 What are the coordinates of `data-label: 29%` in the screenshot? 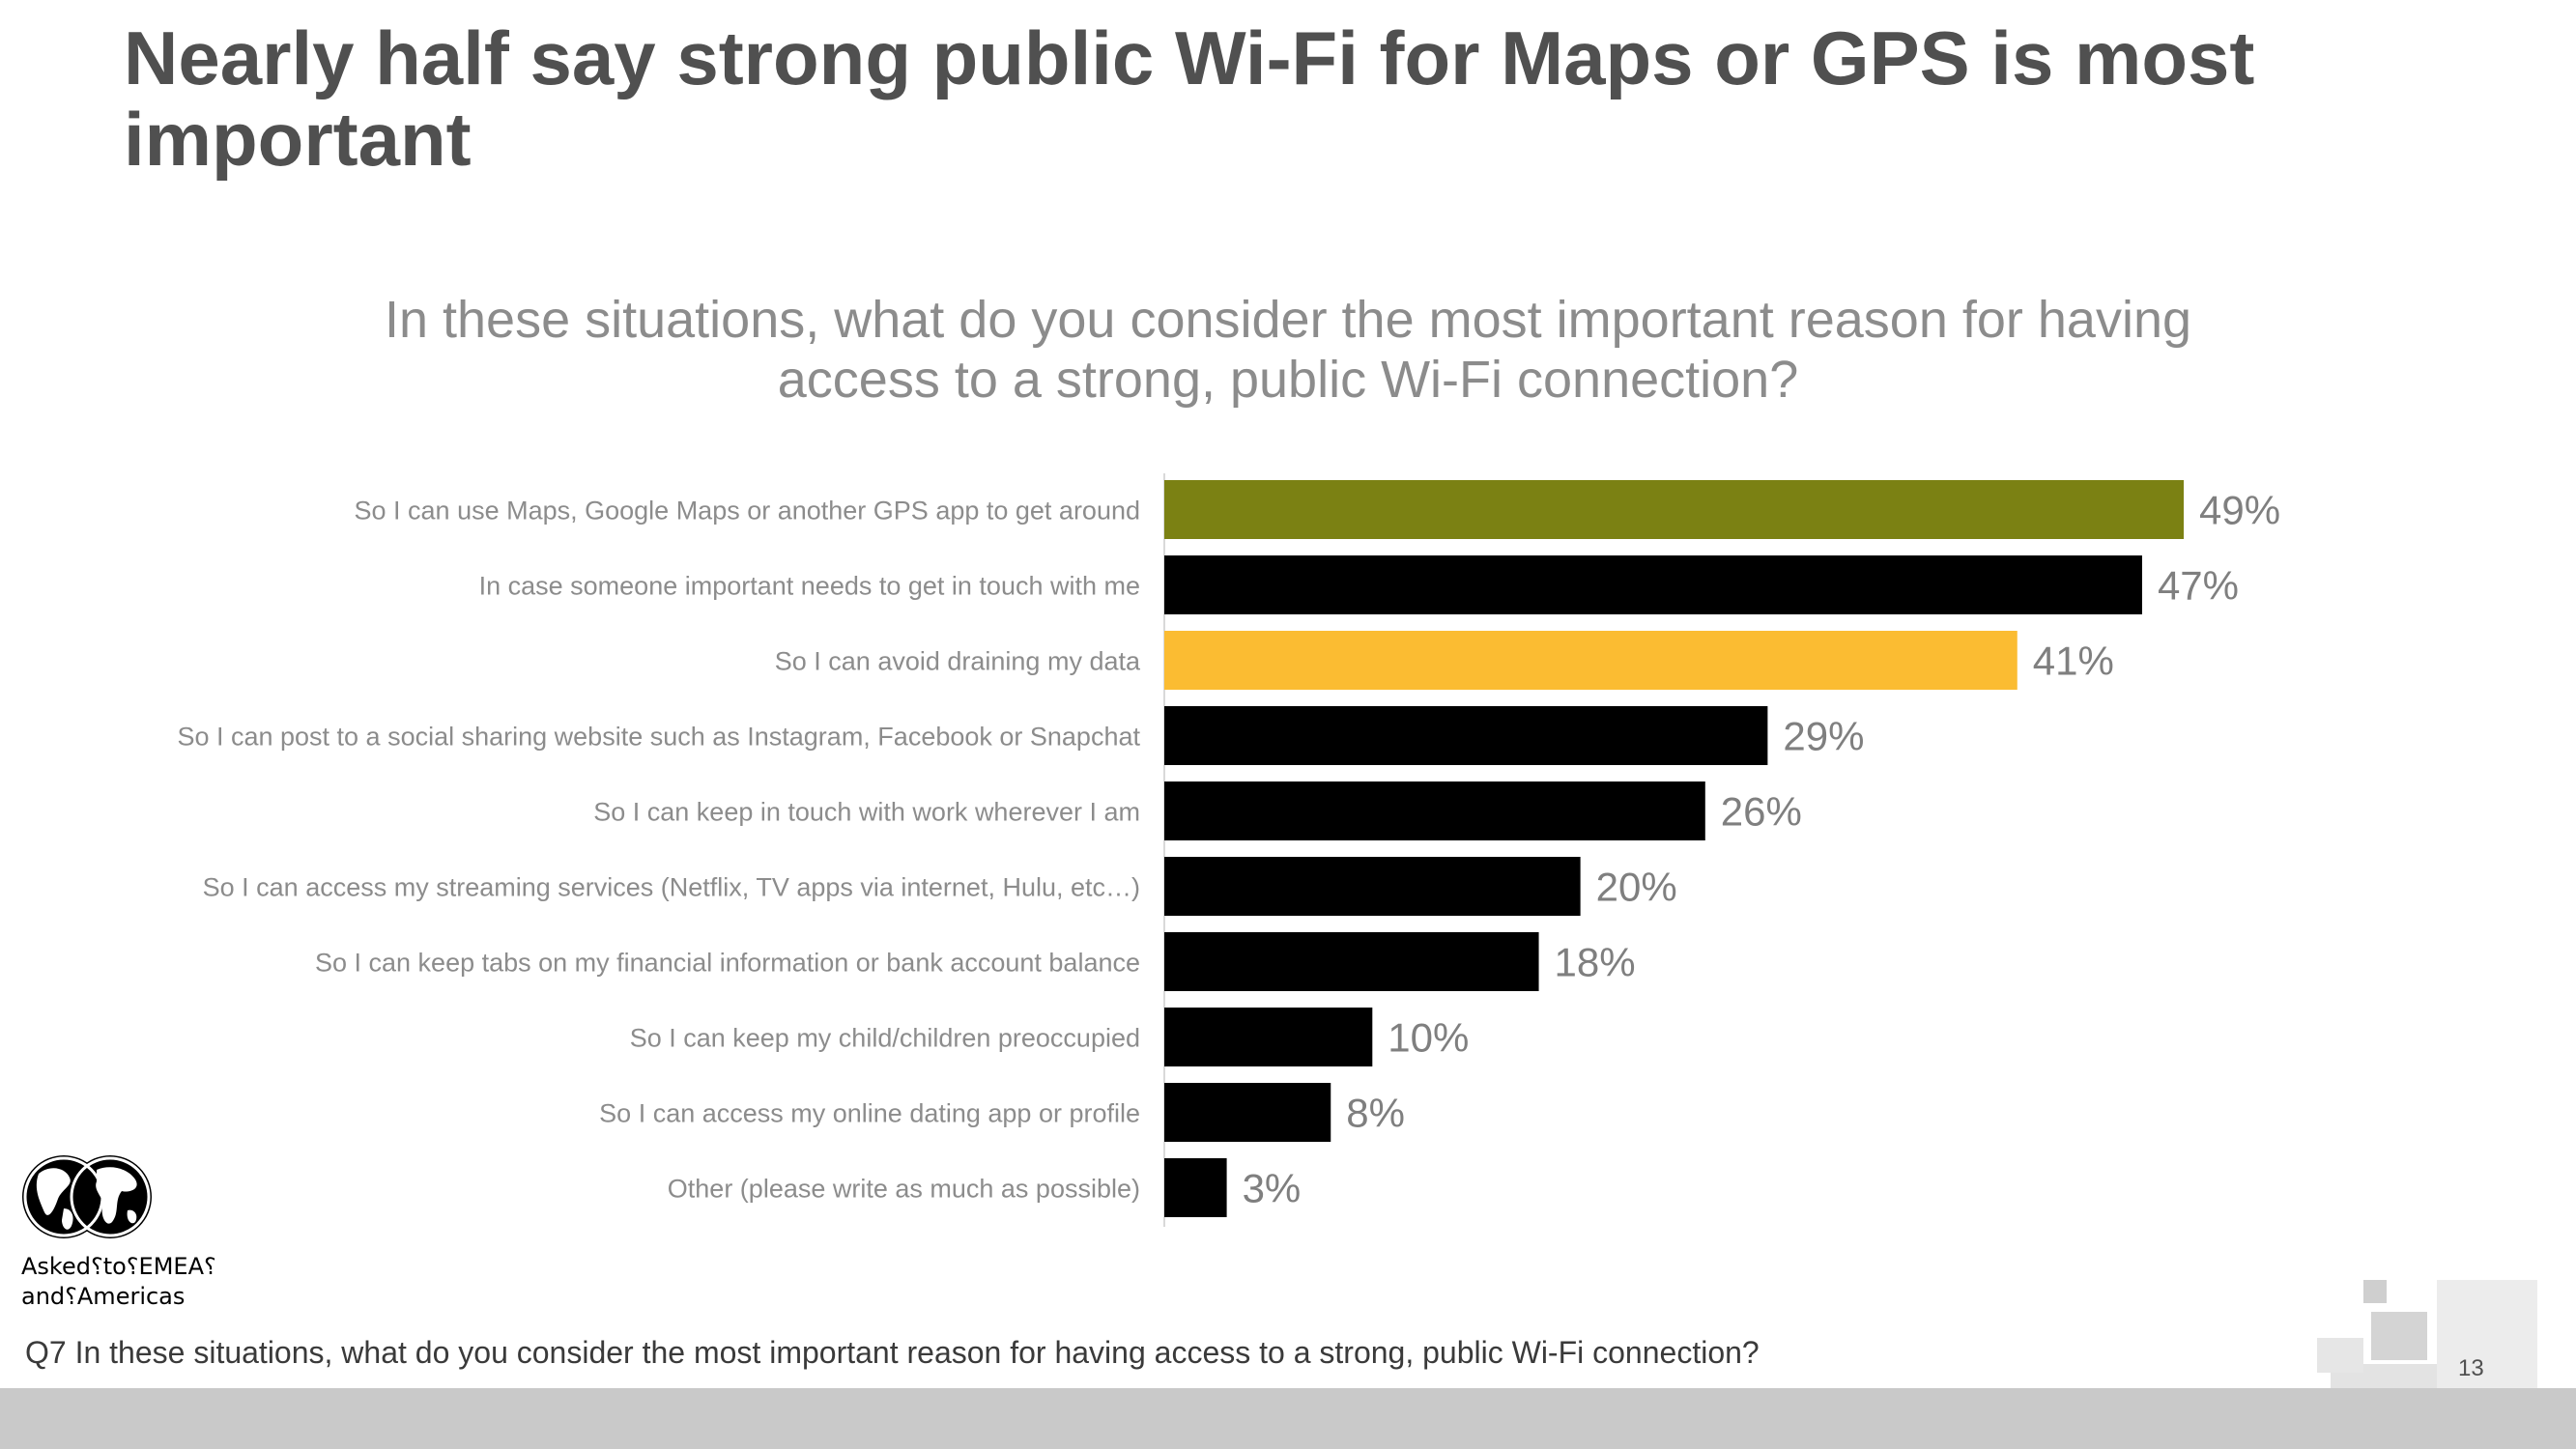 It's located at (1824, 736).